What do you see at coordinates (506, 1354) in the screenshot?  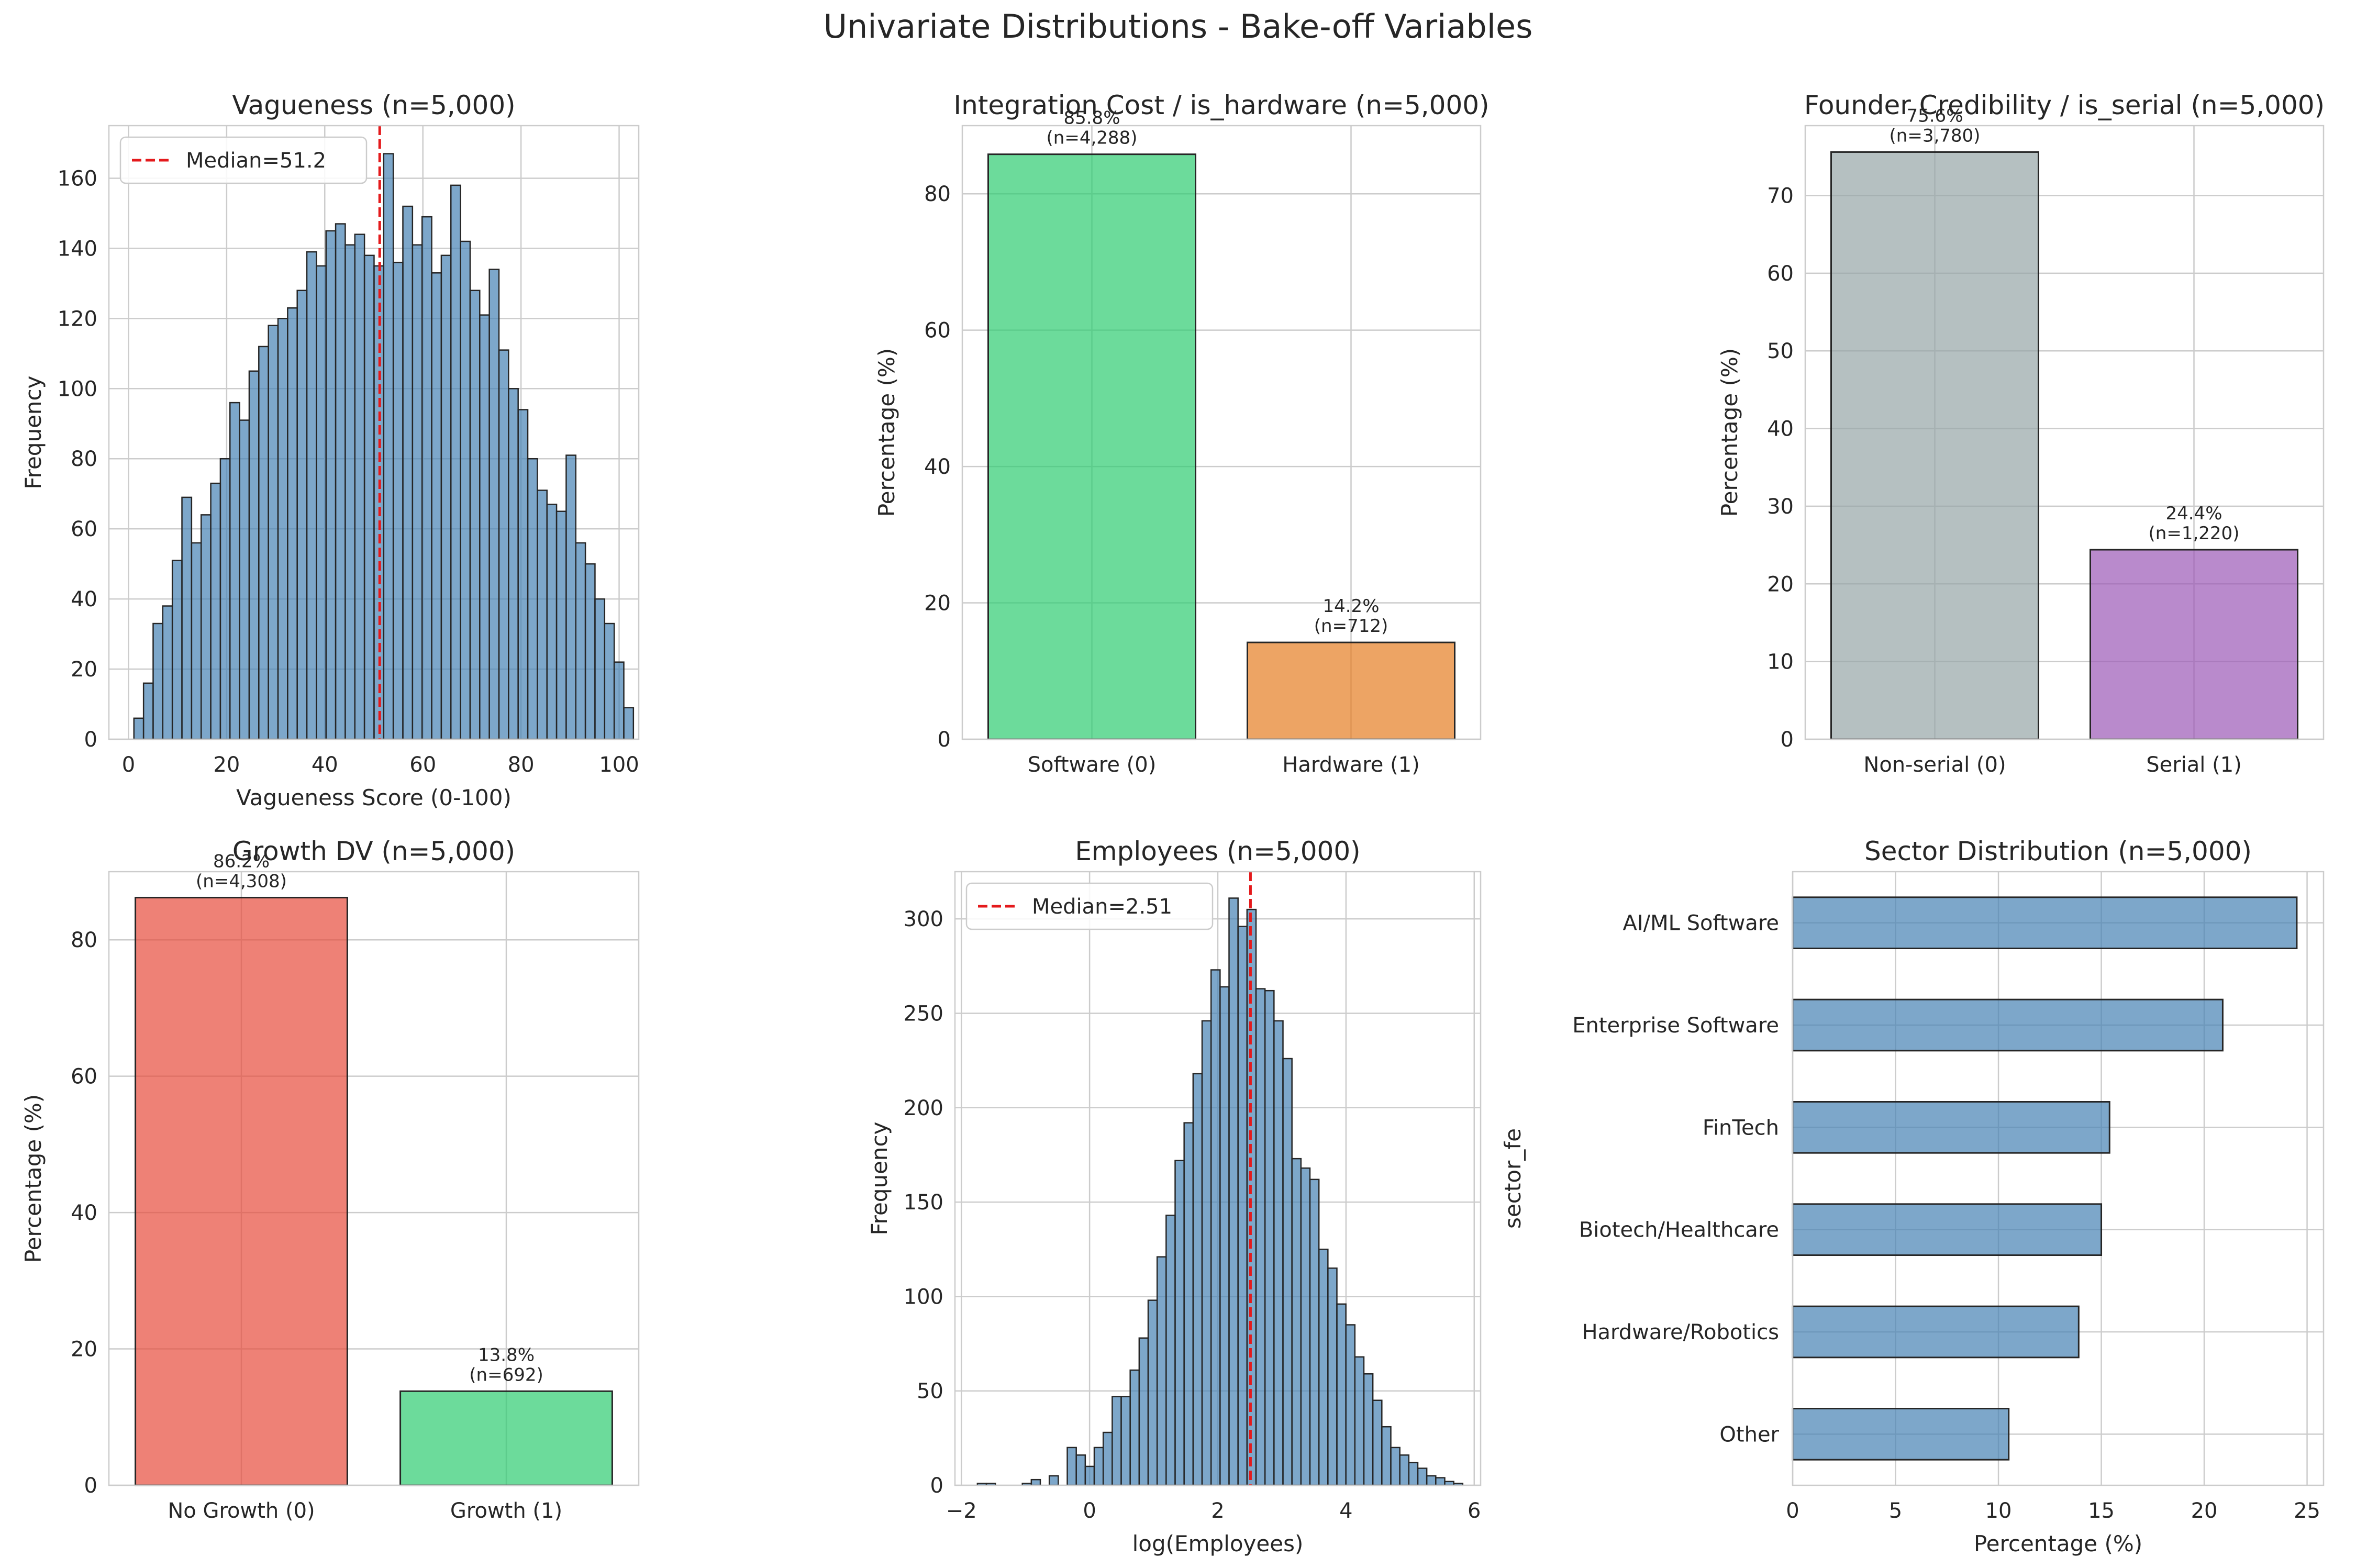 I see `growth-data-label: 13.8%` at bounding box center [506, 1354].